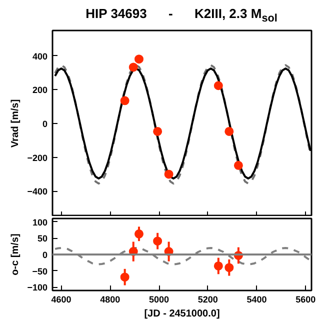 Image resolution: width=327 pixels, height=327 pixels. Describe the element at coordinates (208, 299) in the screenshot. I see `x-tick-label: 5200` at that location.